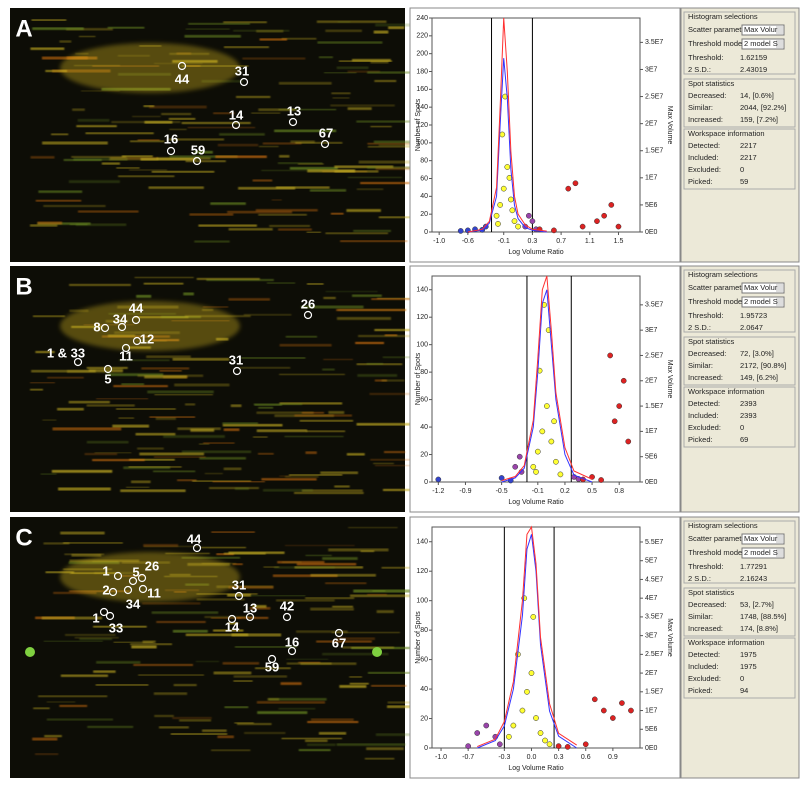  I want to click on info-box, so click(739, 301).